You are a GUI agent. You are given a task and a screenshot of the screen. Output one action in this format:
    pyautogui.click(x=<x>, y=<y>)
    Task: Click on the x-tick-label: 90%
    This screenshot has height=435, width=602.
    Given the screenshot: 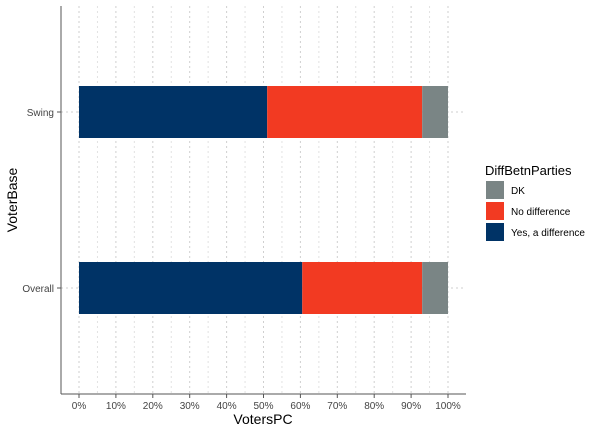 What is the action you would take?
    pyautogui.click(x=411, y=406)
    